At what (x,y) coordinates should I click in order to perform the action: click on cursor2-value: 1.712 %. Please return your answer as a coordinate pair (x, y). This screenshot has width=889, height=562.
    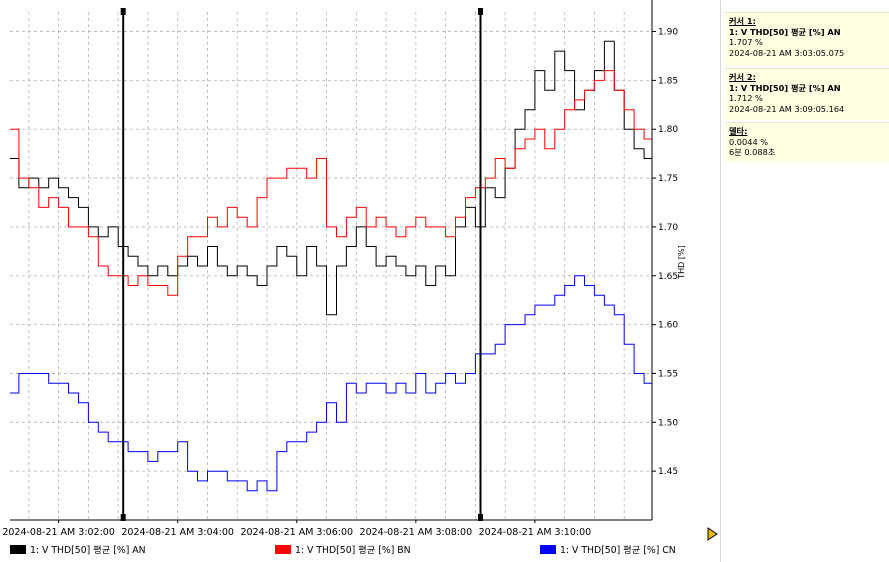
    Looking at the image, I should click on (746, 98).